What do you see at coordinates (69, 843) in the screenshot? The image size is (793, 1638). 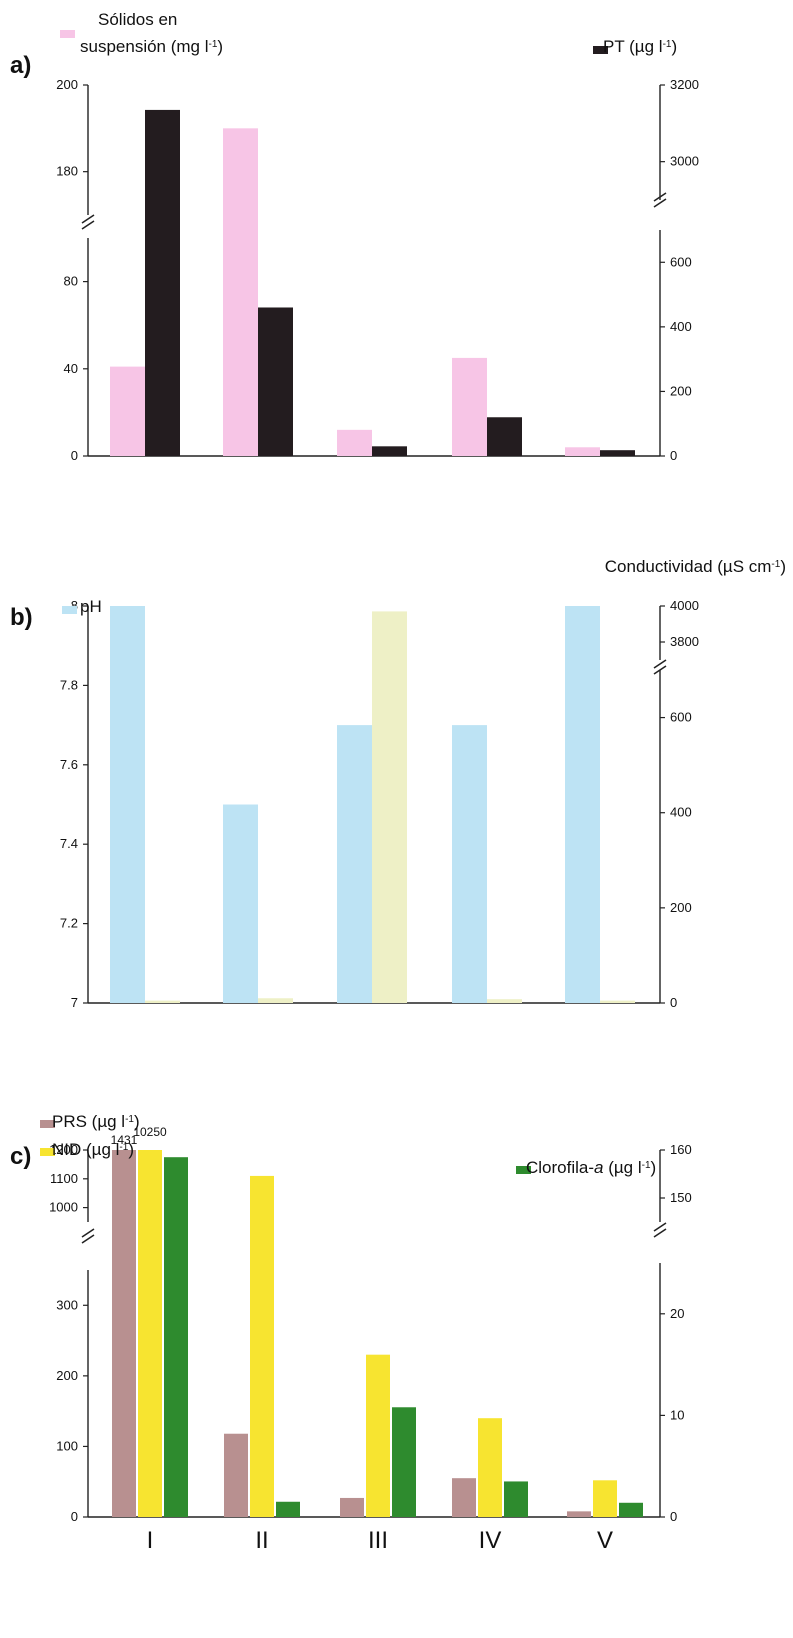 I see `left-tick-label: 7.4` at bounding box center [69, 843].